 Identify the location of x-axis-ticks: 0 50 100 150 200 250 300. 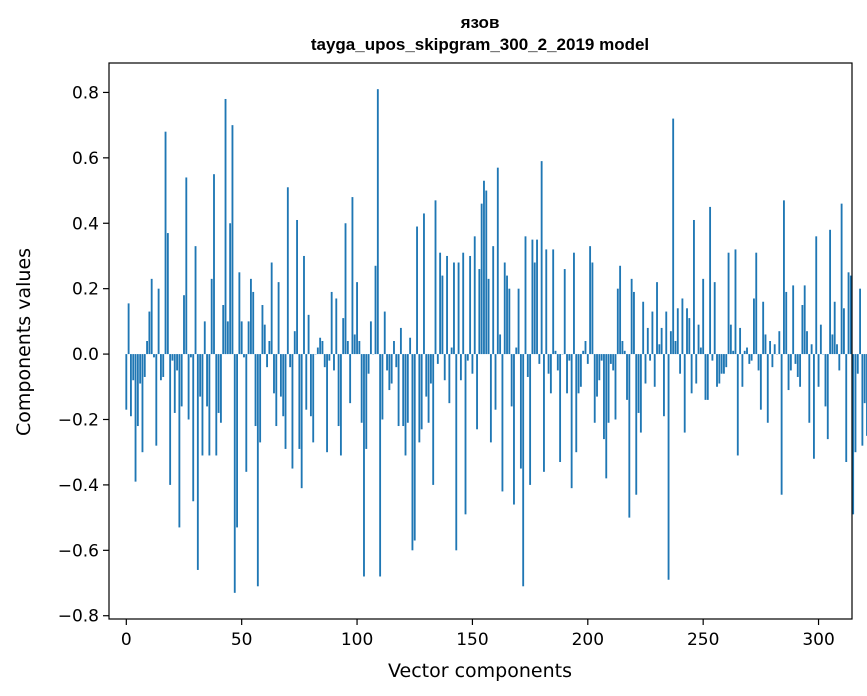
(478, 634).